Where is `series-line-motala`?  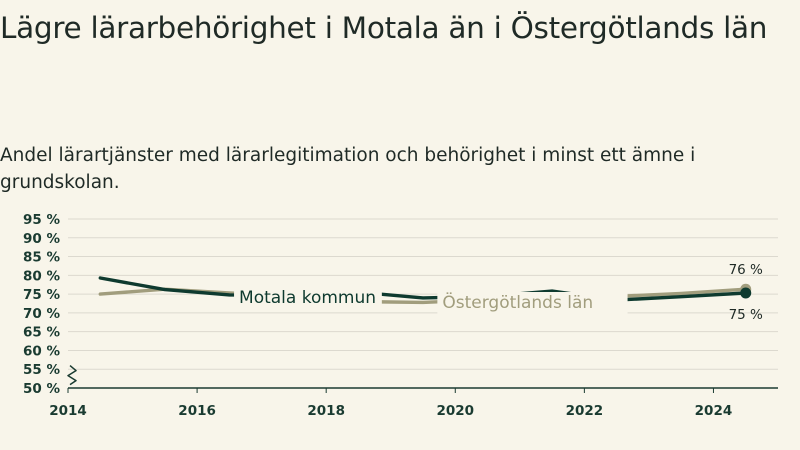
series-line-motala is located at coordinates (423, 289).